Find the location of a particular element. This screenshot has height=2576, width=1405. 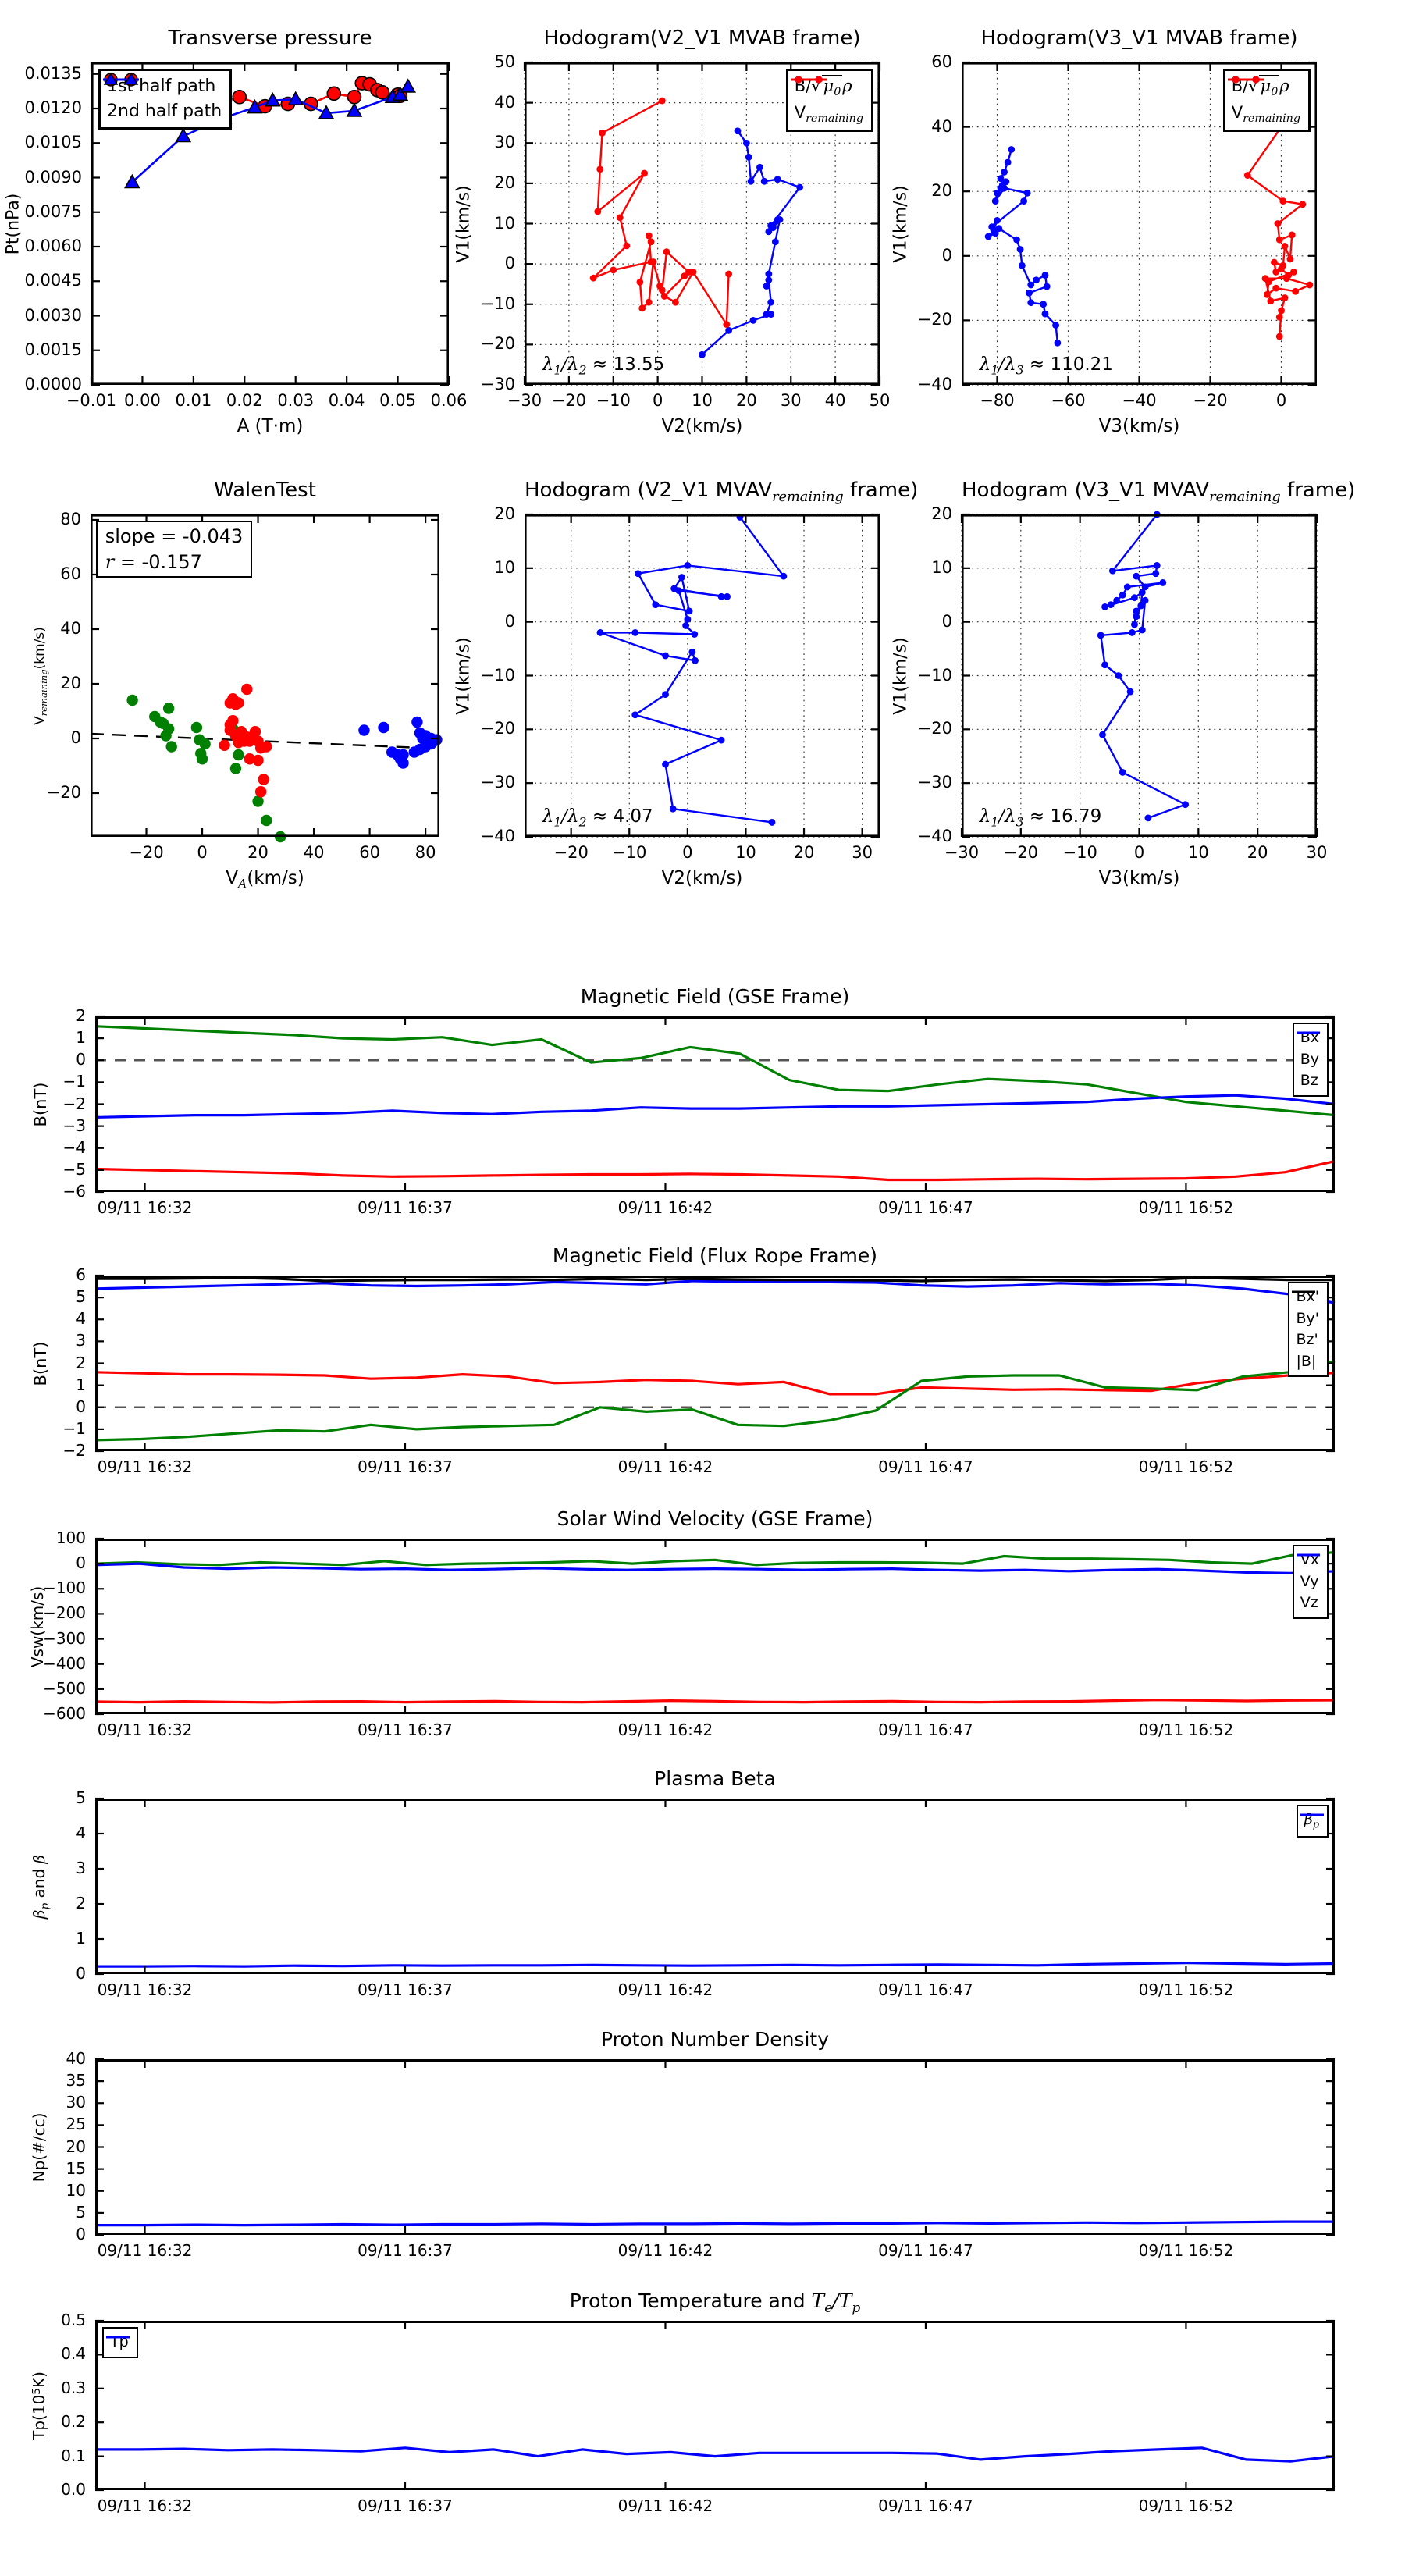

plot-title: Hodogram (V3_V1 MVAVremaining frame) is located at coordinates (1159, 492).